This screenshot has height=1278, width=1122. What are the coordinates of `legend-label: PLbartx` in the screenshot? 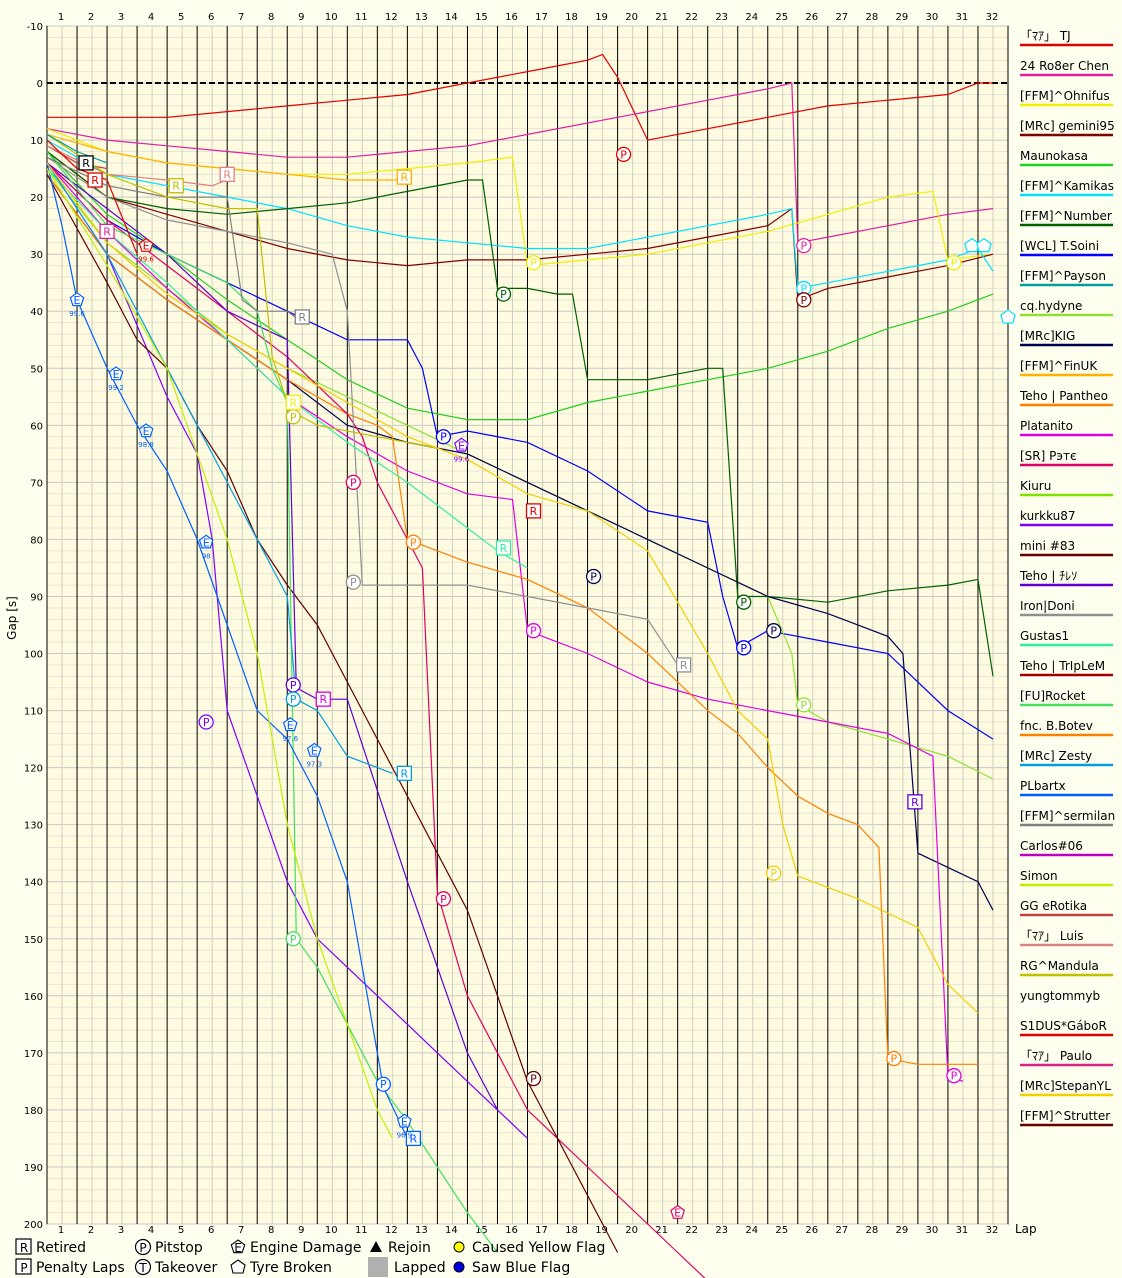 It's located at (1043, 786).